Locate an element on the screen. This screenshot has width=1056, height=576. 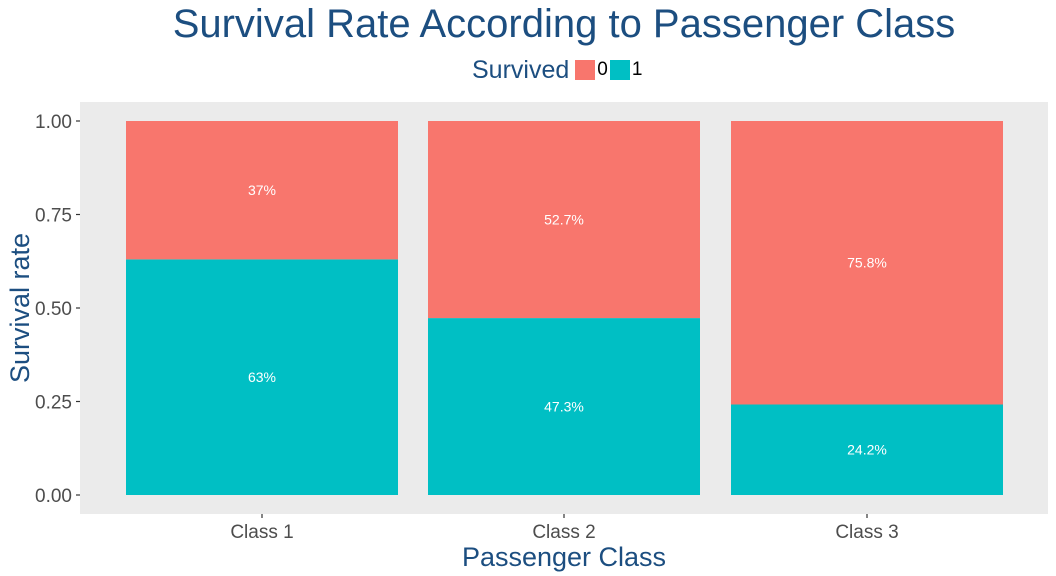
x-tick-label: Class 3 is located at coordinates (866, 532).